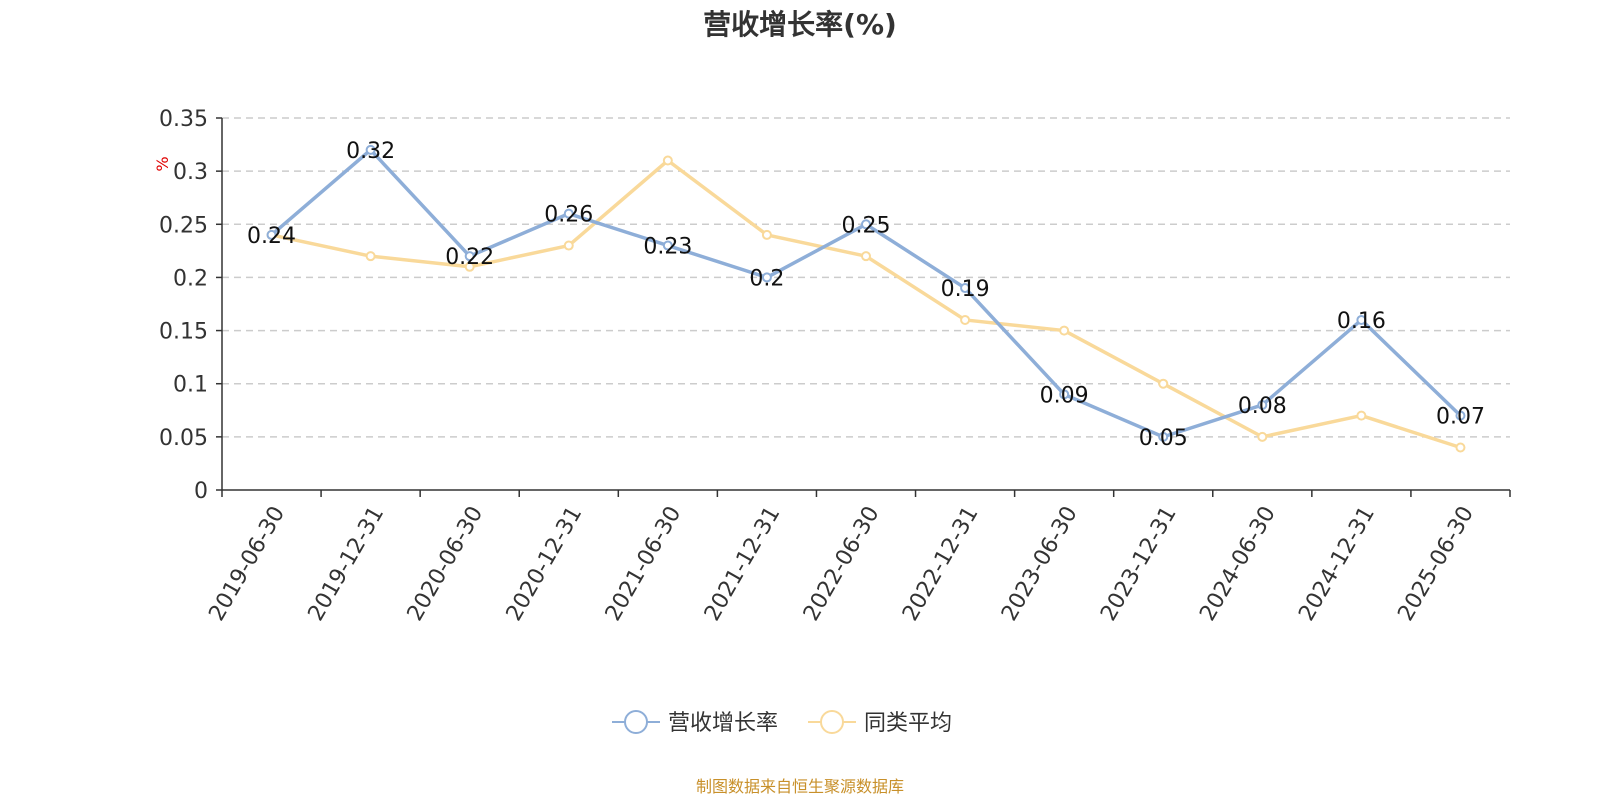  I want to click on legend-item-2: 同类平均, so click(880, 723).